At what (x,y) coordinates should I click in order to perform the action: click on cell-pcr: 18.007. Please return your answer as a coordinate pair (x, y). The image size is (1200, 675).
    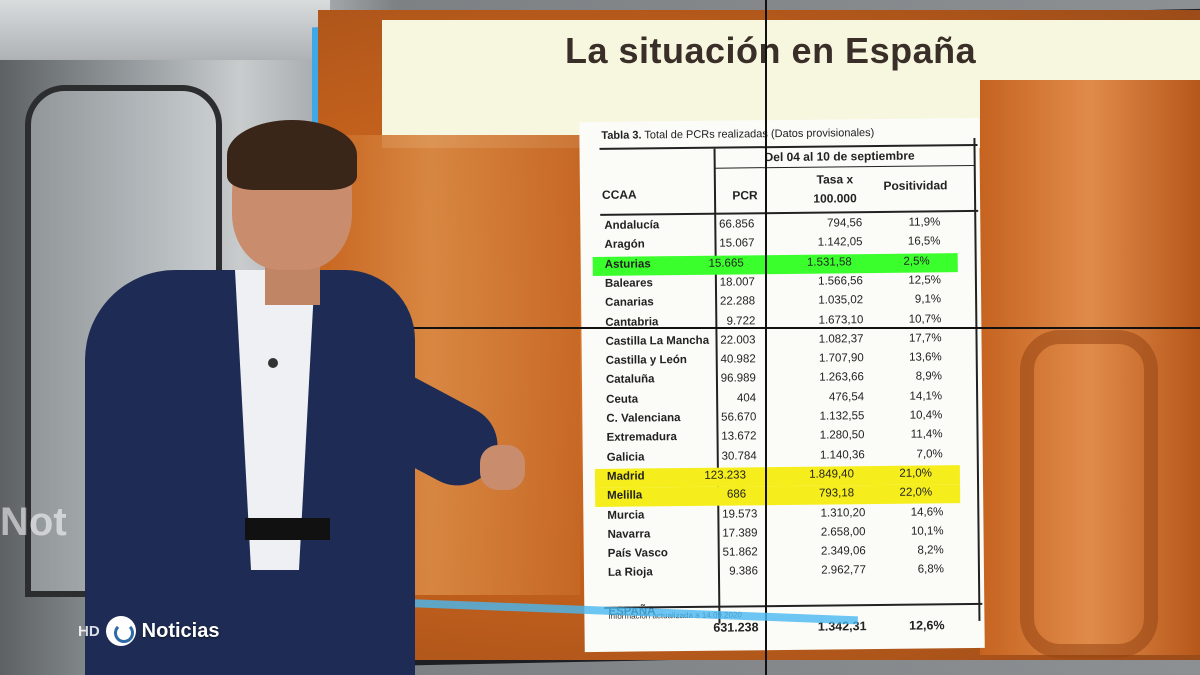
    Looking at the image, I should click on (737, 282).